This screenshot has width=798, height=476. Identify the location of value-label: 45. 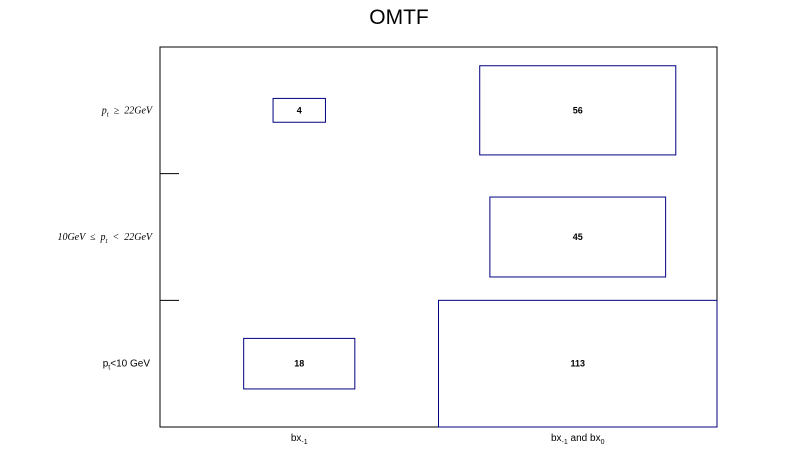
(578, 237).